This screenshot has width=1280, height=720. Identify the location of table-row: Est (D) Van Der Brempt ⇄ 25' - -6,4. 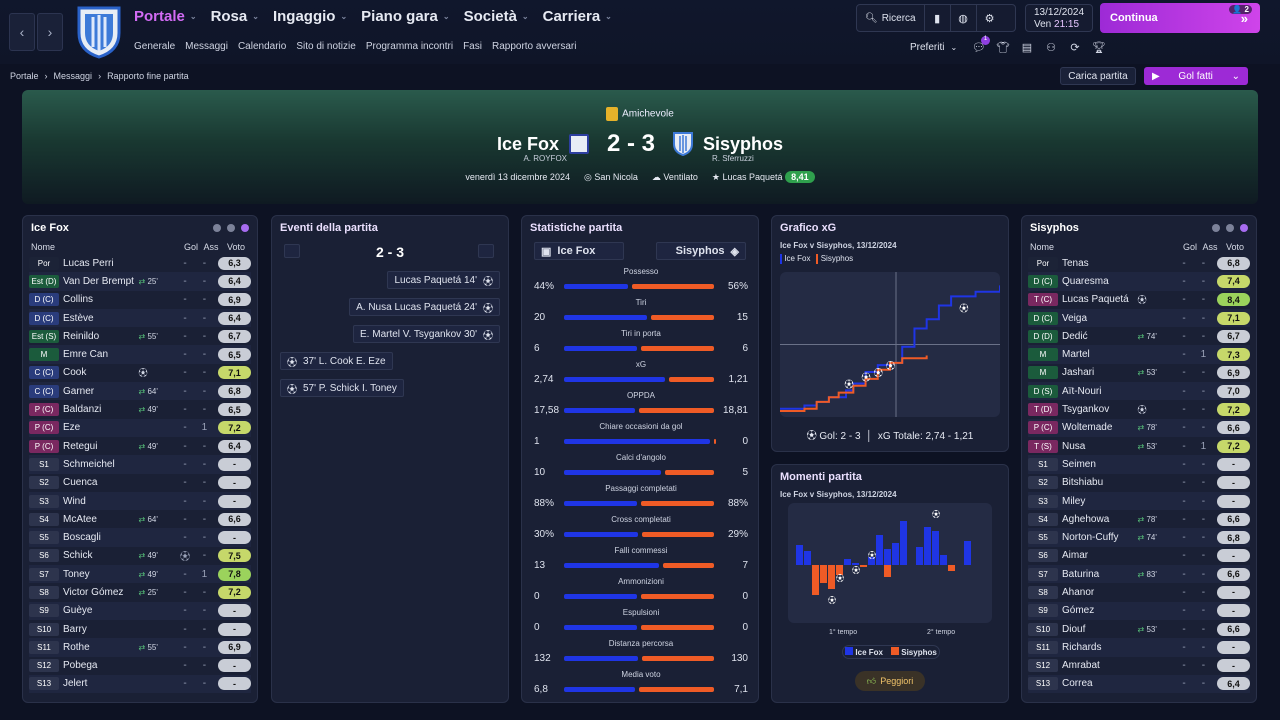
(140, 281).